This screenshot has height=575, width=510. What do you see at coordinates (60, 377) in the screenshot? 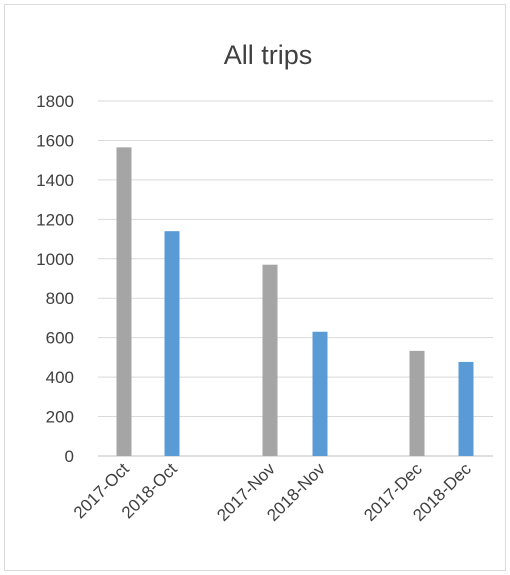
I see `y-tick-label: 400` at bounding box center [60, 377].